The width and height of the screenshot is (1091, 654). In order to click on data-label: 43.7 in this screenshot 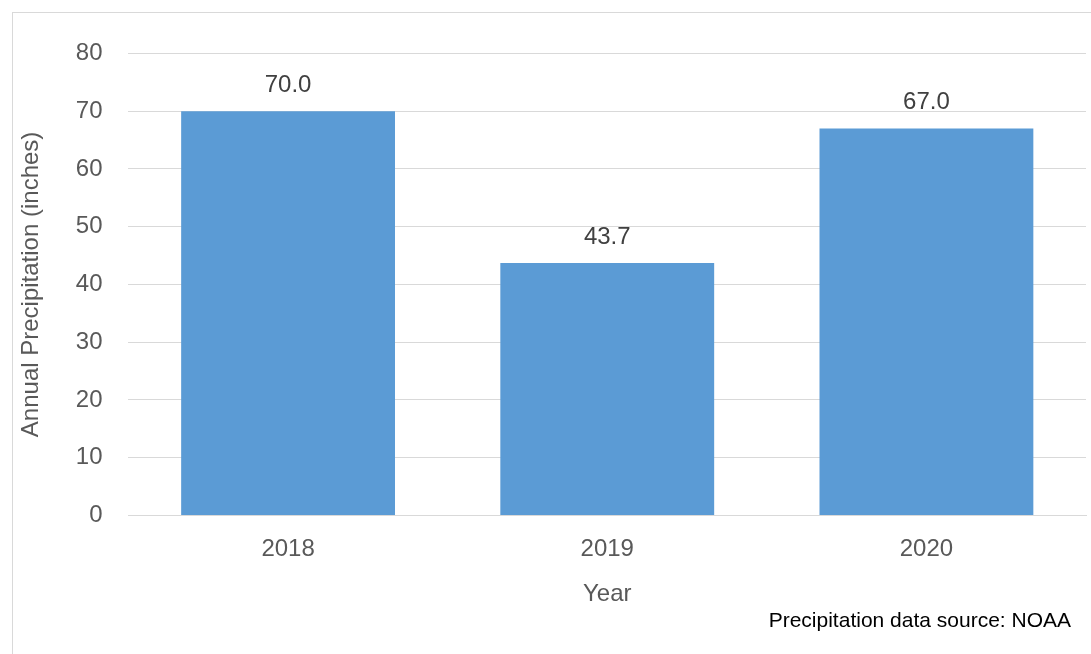, I will do `click(607, 235)`.